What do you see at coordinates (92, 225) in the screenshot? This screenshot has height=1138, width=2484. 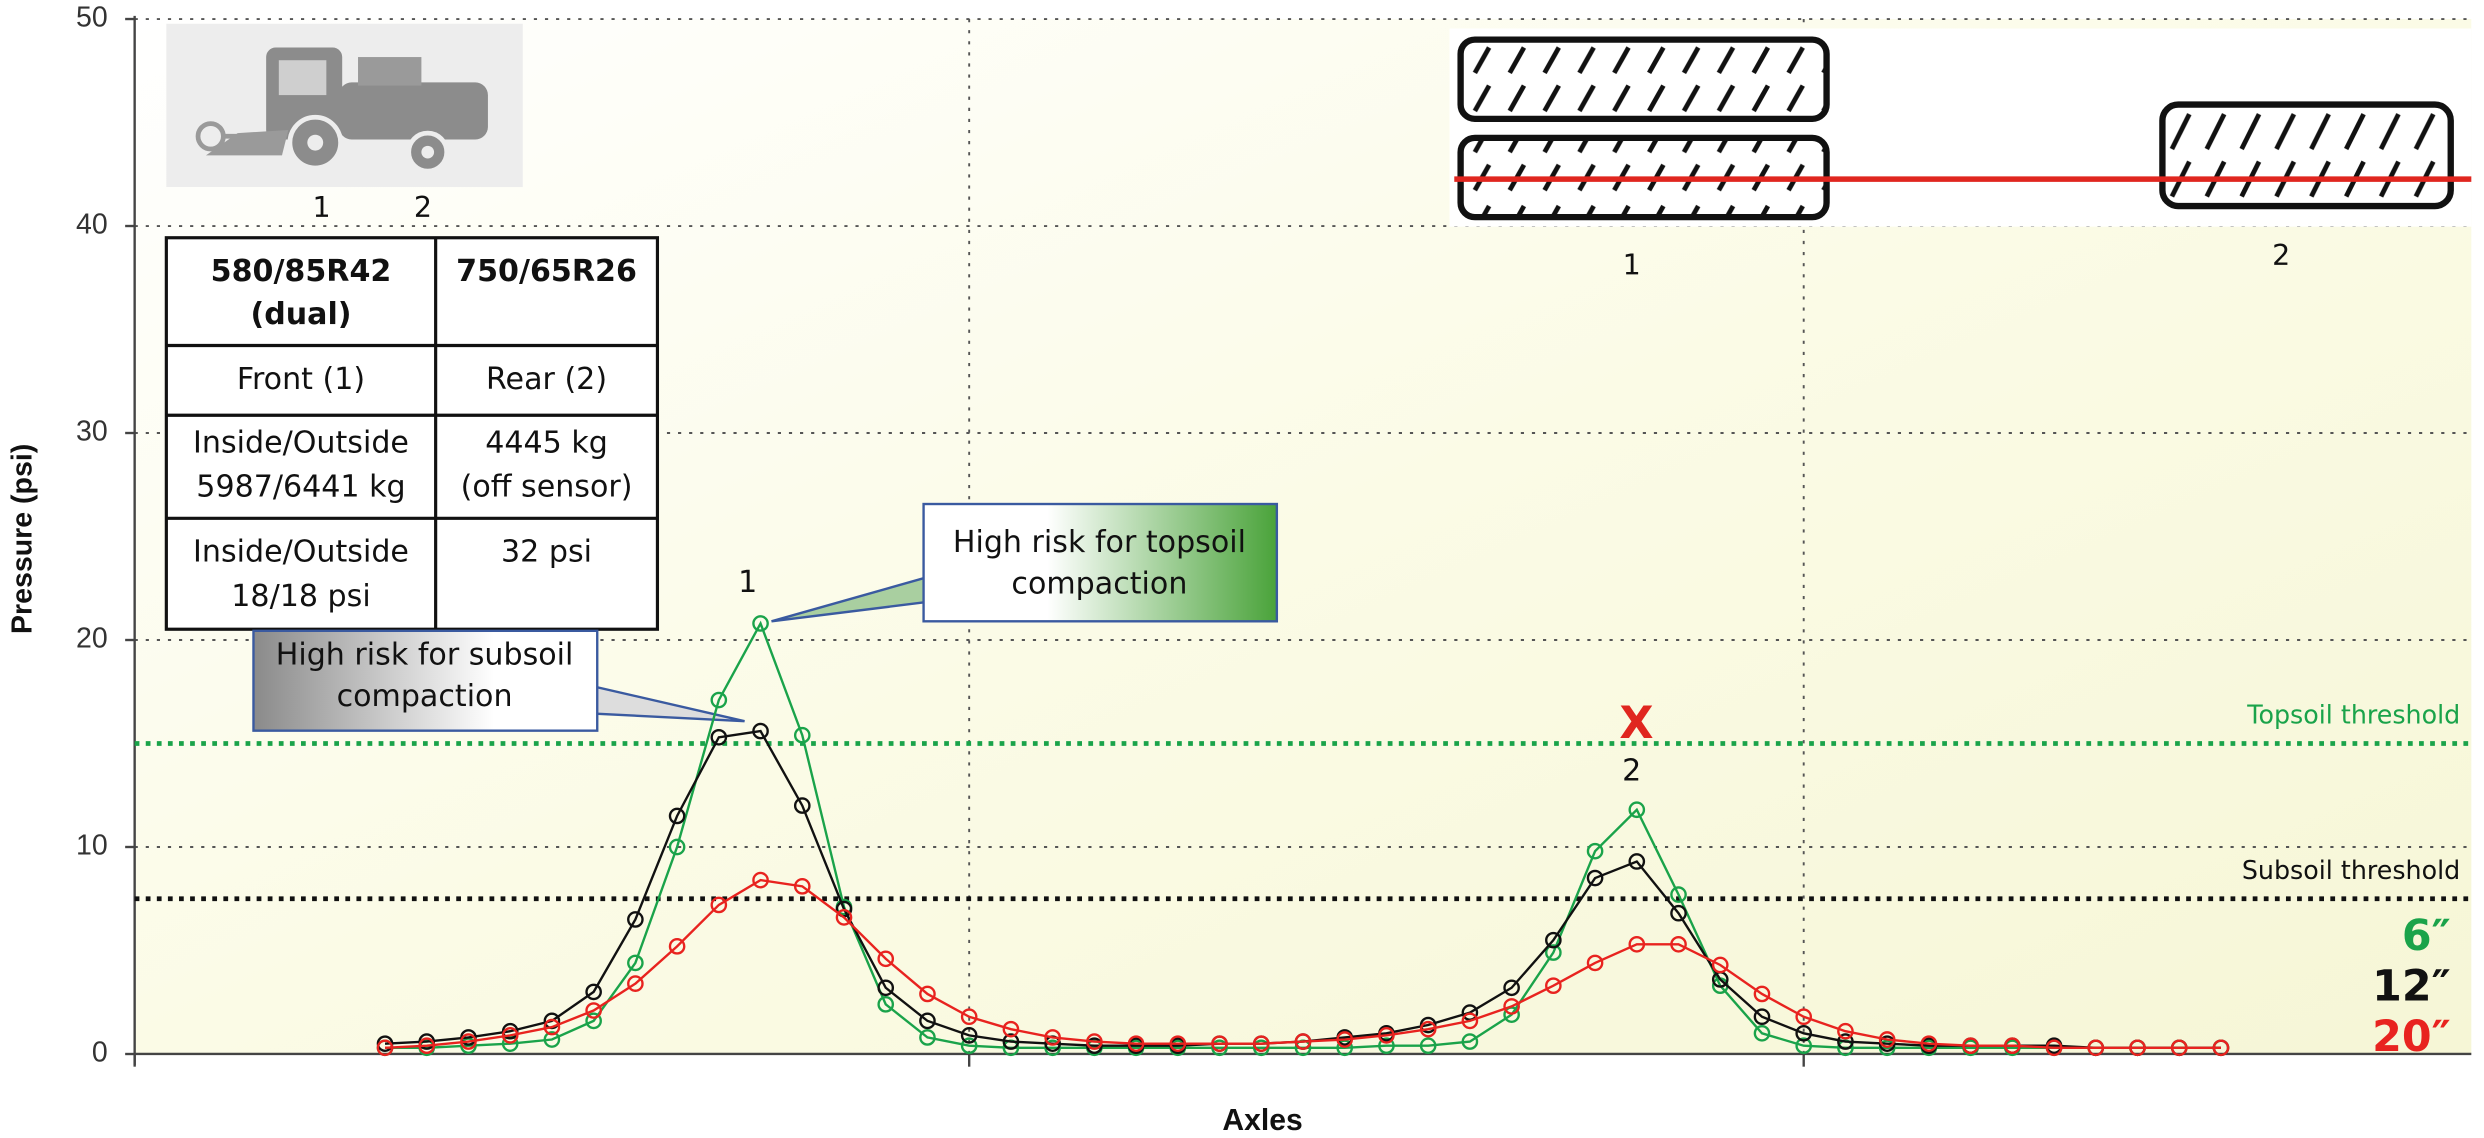 I see `y-tick-label: 40` at bounding box center [92, 225].